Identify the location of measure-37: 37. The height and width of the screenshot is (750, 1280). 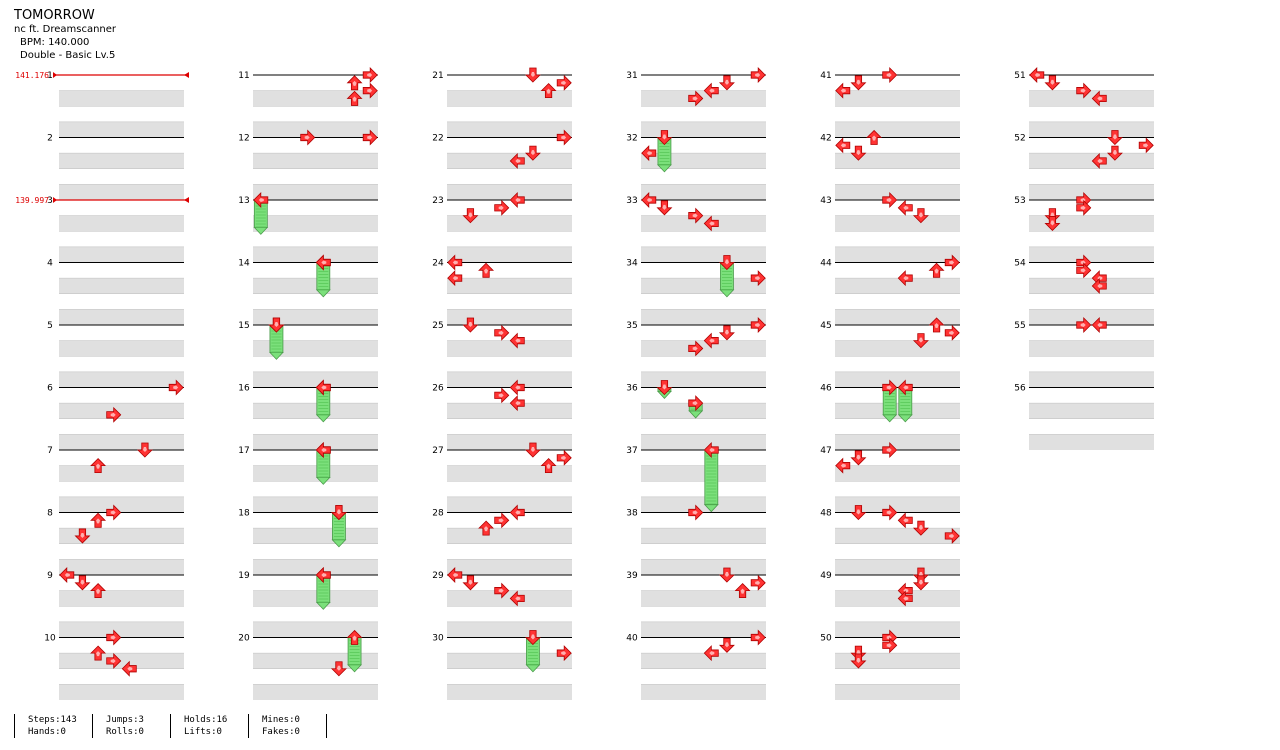
(696, 479).